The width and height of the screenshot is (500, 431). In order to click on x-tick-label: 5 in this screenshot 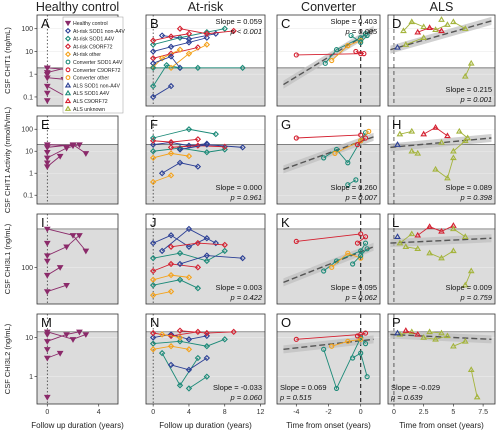, I will do `click(453, 412)`.